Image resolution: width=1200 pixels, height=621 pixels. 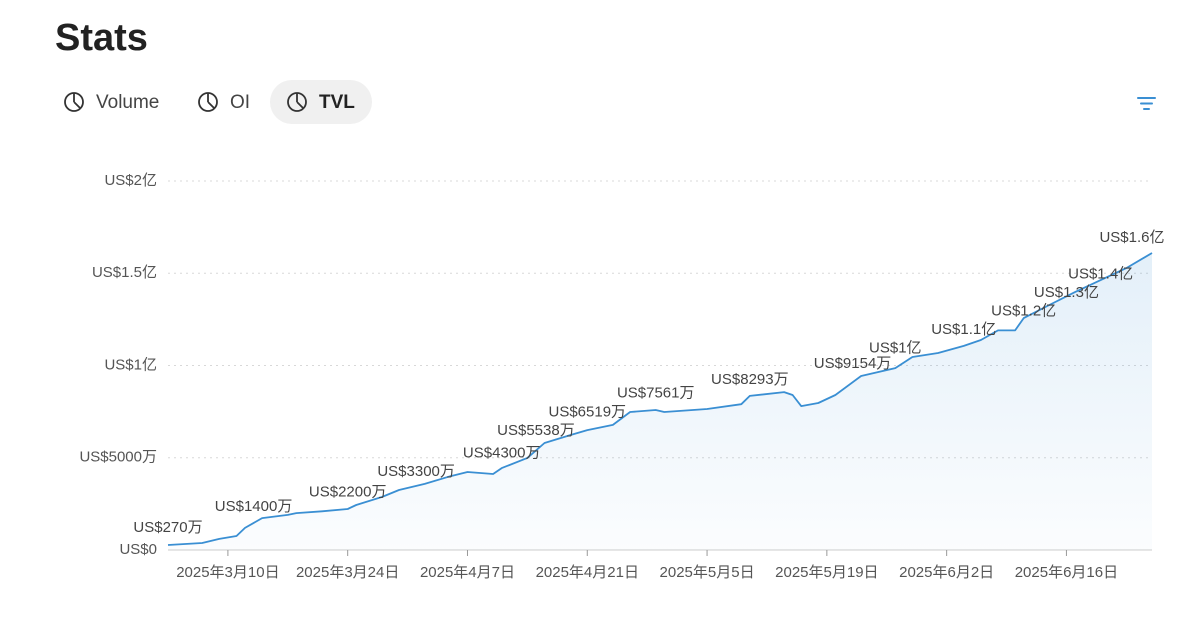 What do you see at coordinates (1131, 237) in the screenshot?
I see `data-label: US$1.6亿` at bounding box center [1131, 237].